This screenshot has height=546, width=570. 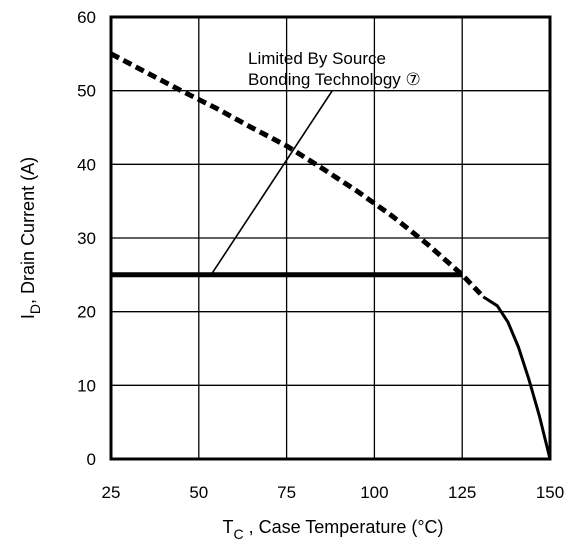 I want to click on x-tick-label-150: 150, so click(x=550, y=492).